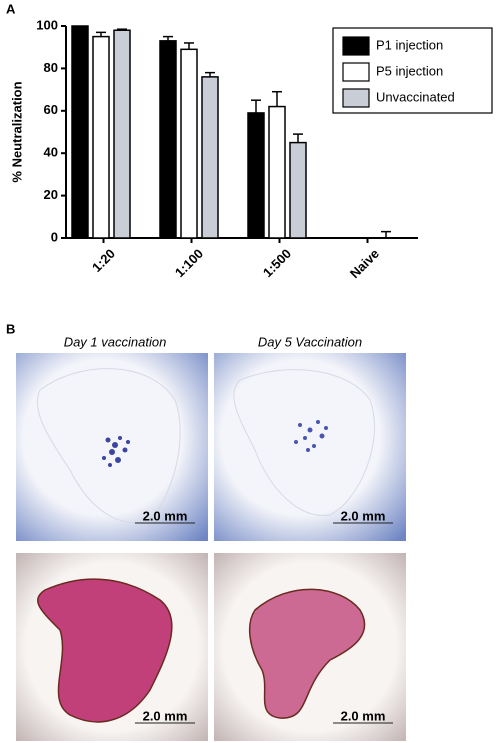 This screenshot has height=743, width=496. I want to click on y-tick-label: 0, so click(54, 236).